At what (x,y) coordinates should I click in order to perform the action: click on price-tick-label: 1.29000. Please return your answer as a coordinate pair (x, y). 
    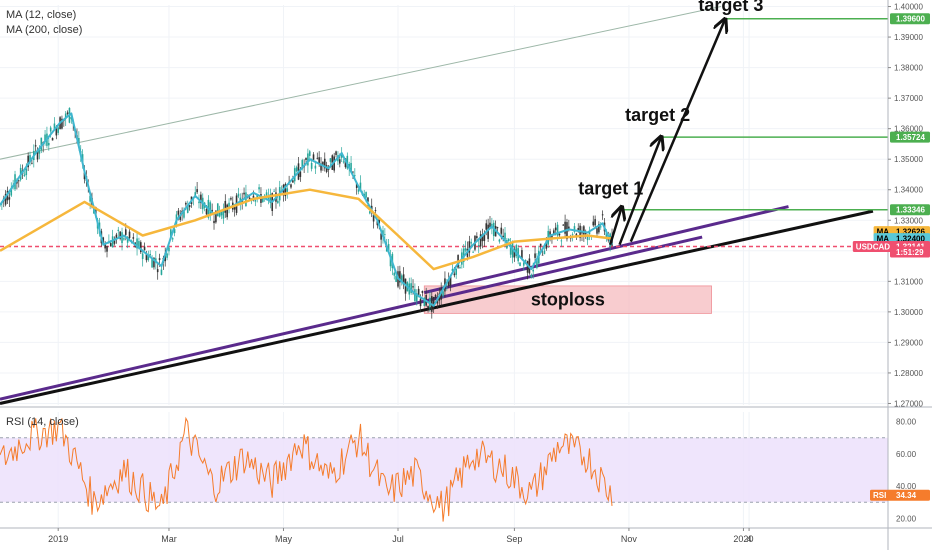
    Looking at the image, I should click on (908, 342).